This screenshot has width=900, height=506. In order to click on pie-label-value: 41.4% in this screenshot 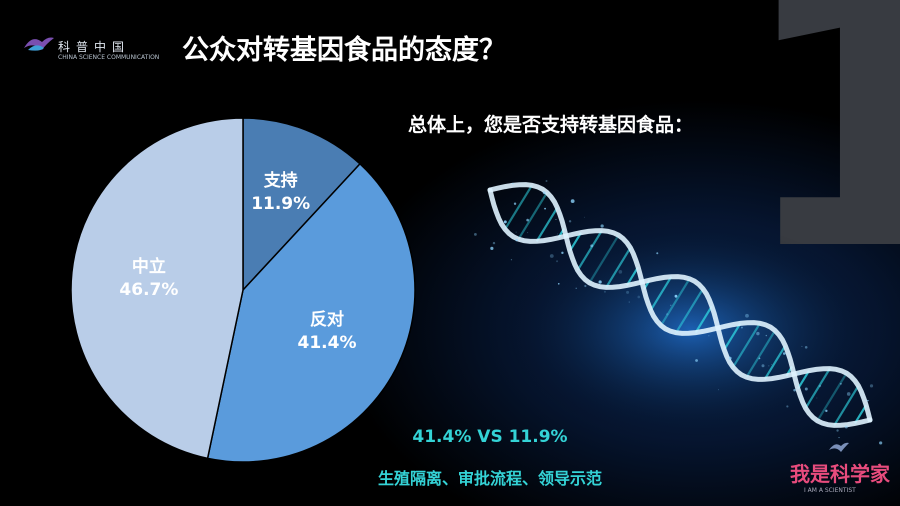, I will do `click(327, 343)`.